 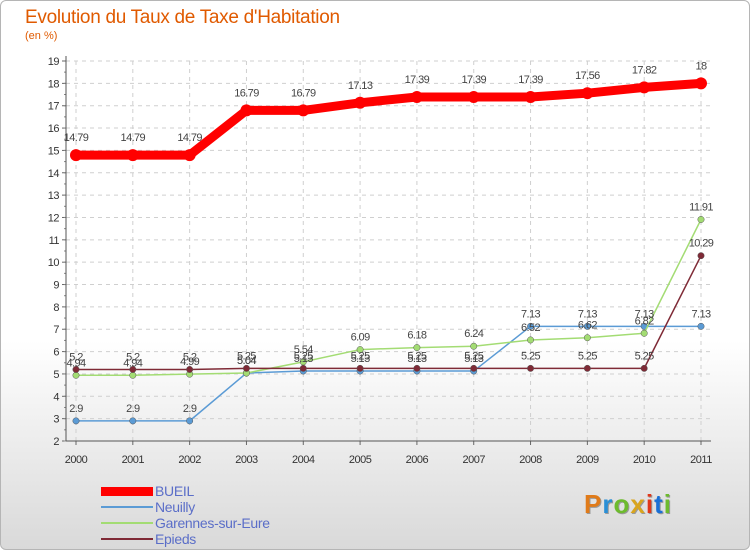 I want to click on data-label: 10.29, so click(x=701, y=244).